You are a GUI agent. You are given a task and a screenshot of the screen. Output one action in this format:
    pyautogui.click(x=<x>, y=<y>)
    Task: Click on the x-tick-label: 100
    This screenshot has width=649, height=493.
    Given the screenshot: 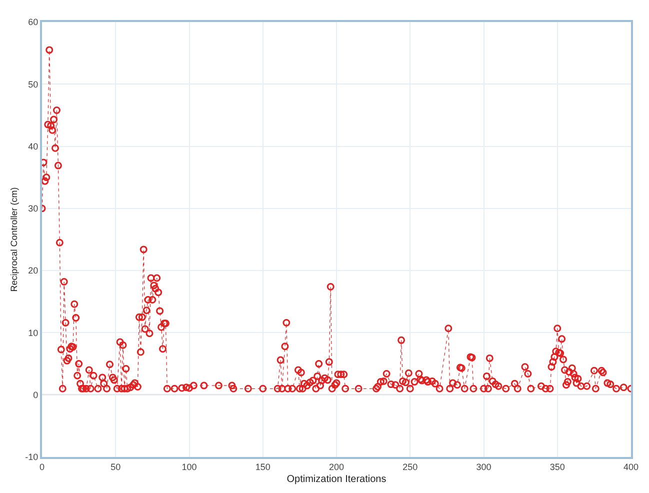 What is the action you would take?
    pyautogui.click(x=189, y=467)
    